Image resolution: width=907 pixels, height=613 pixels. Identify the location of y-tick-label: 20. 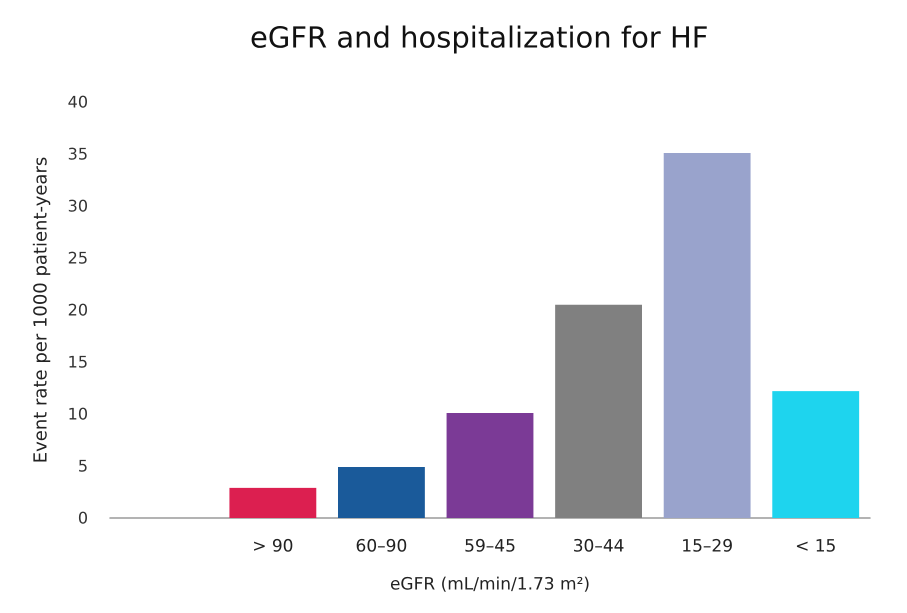
(78, 310).